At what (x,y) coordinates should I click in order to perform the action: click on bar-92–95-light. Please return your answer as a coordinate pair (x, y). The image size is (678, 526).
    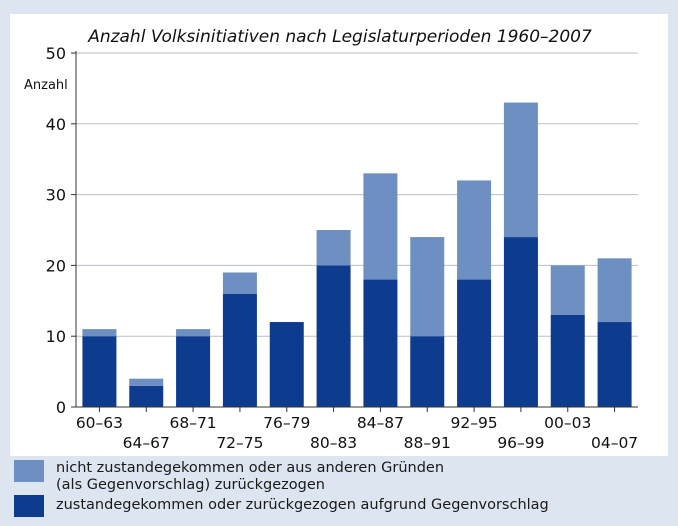
    Looking at the image, I should click on (474, 230).